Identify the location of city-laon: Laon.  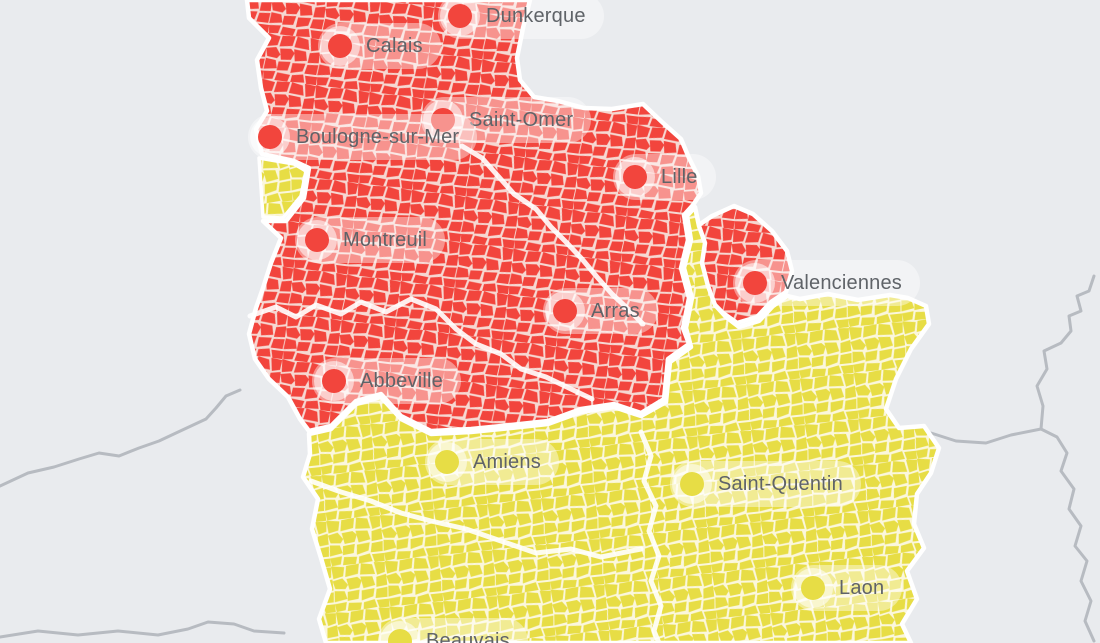
(847, 588).